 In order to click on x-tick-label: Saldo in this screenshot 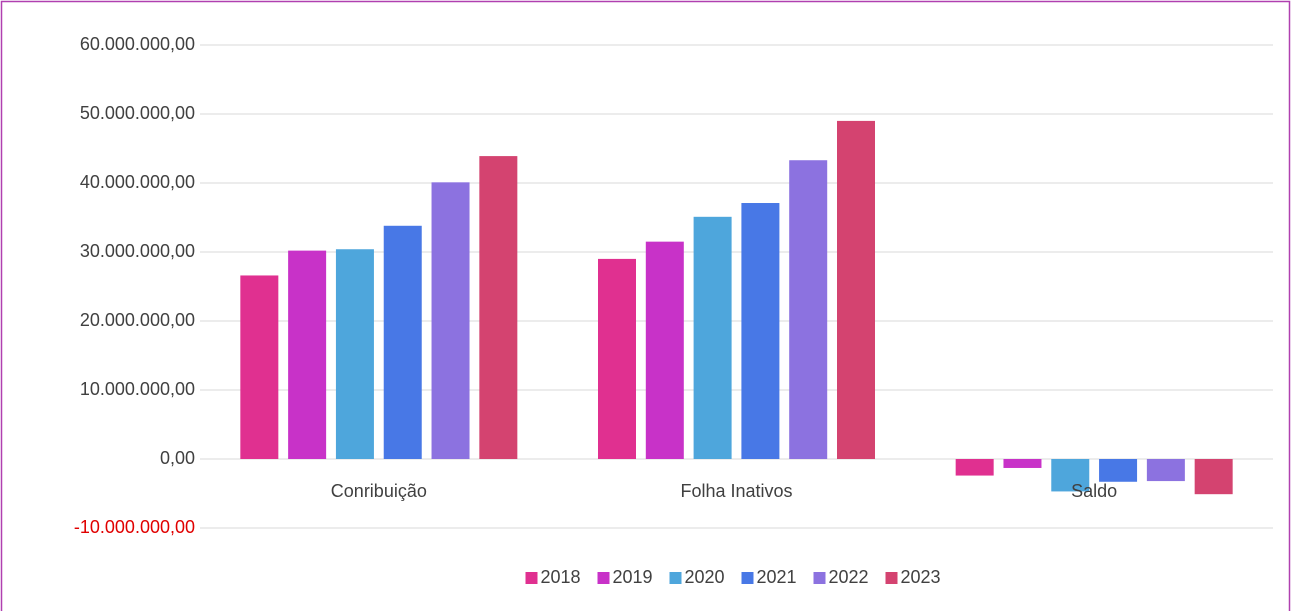, I will do `click(1094, 491)`.